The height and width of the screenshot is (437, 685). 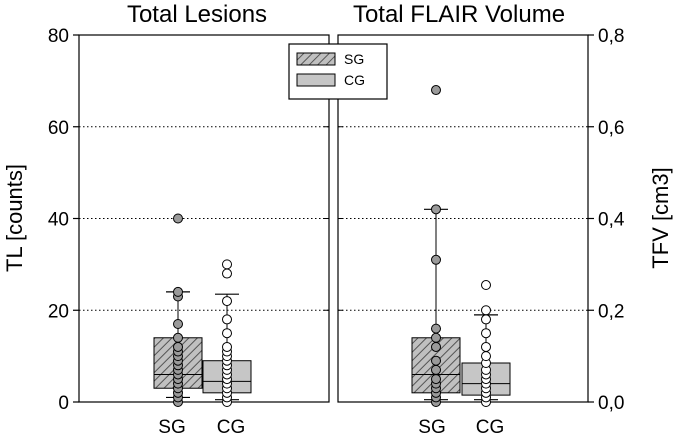 I want to click on legend-swatch-cg, so click(x=316, y=80).